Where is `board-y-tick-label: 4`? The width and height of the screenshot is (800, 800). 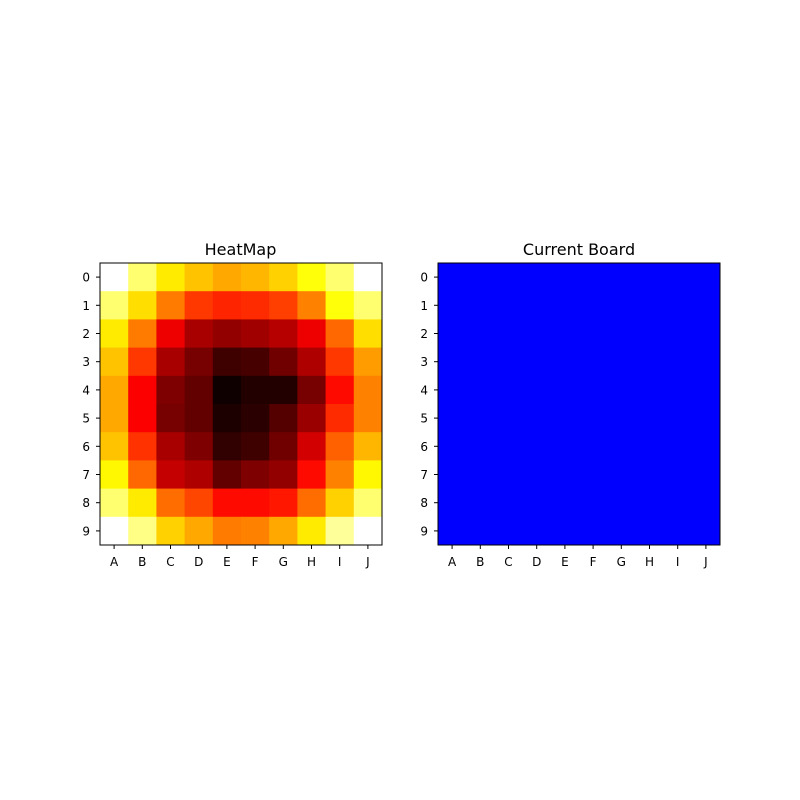
board-y-tick-label: 4 is located at coordinates (424, 390).